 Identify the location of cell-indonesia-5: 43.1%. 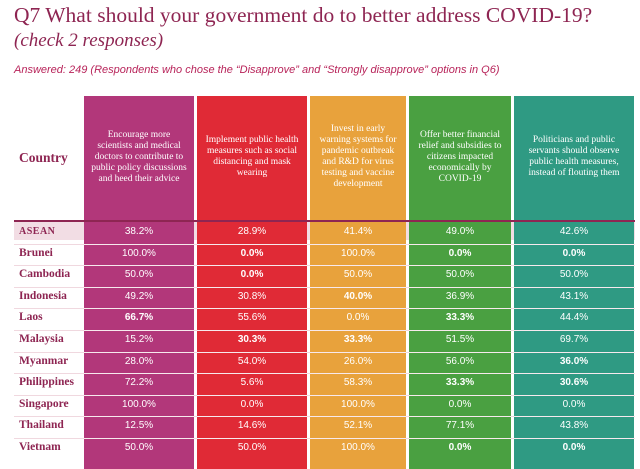
(574, 296).